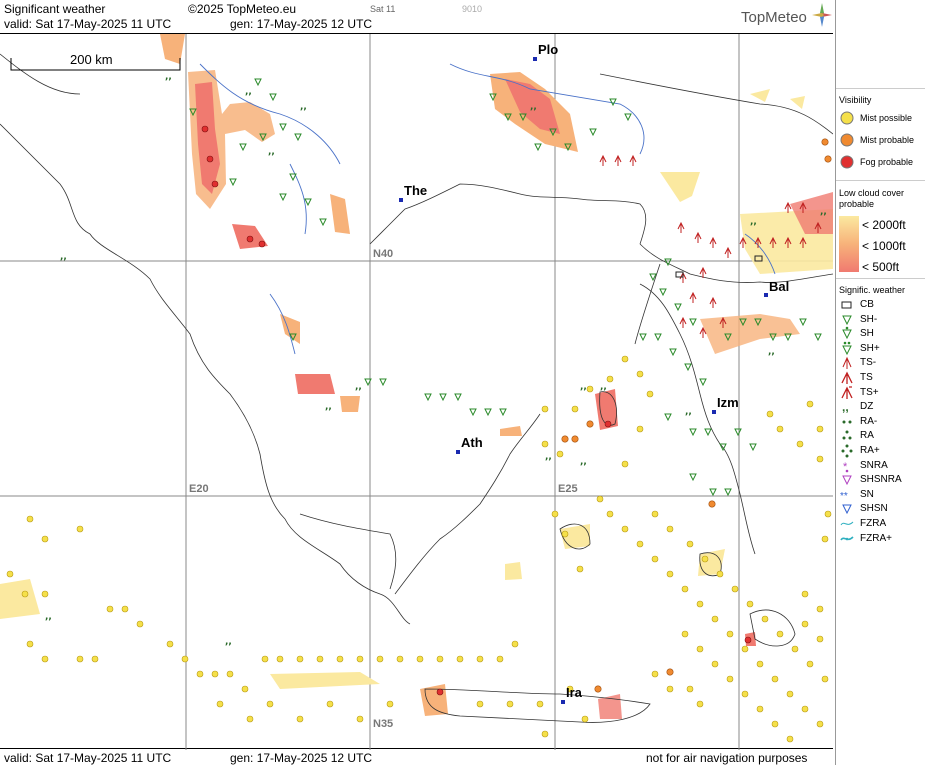  I want to click on footer-valid-time: valid: Sat 17-May-2025 11 UTC, so click(88, 758).